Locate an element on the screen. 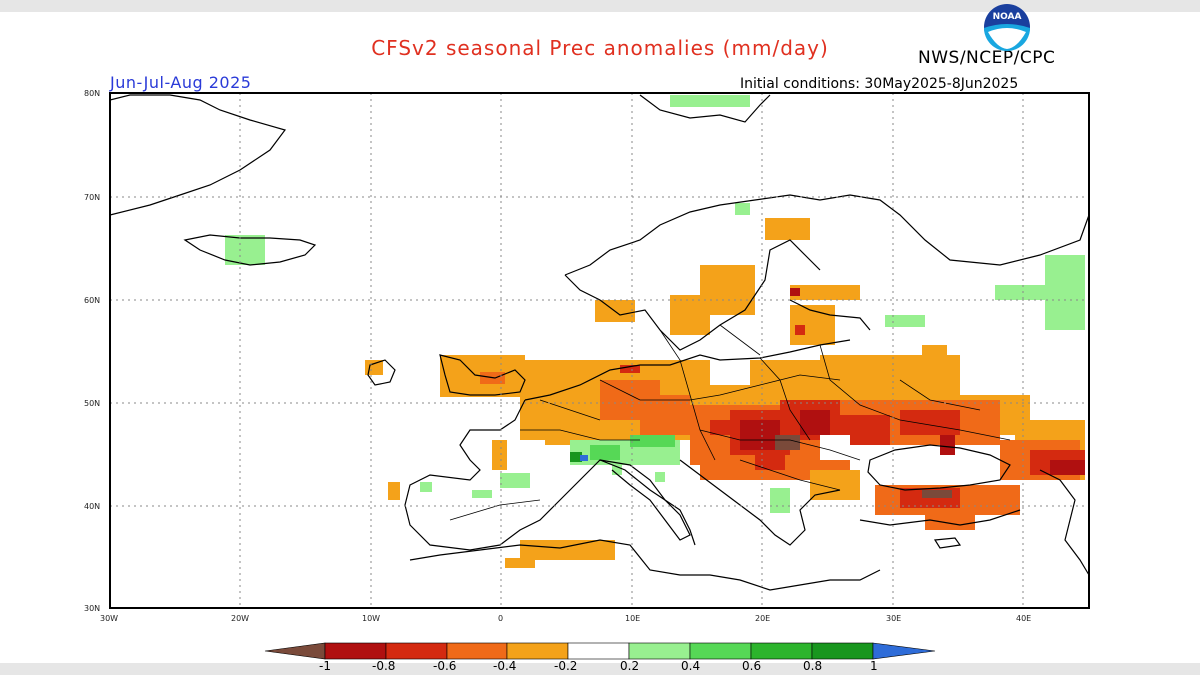 This screenshot has height=675, width=1200. lon-labels: 30W 20W 10W 0 10E 20E 30E 40E is located at coordinates (565, 618).